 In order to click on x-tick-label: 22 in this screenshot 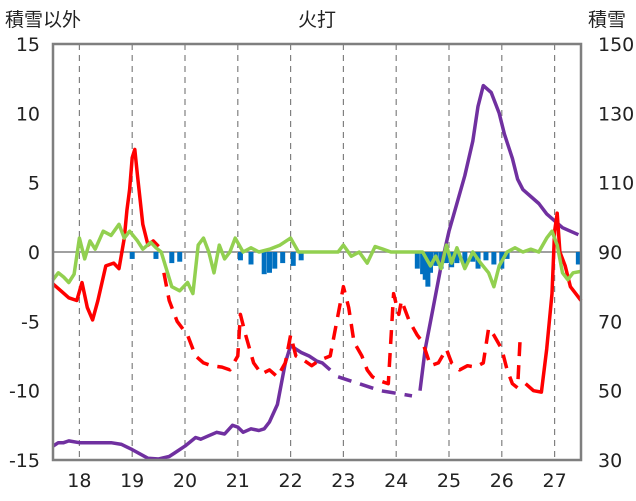, I will do `click(291, 481)`.